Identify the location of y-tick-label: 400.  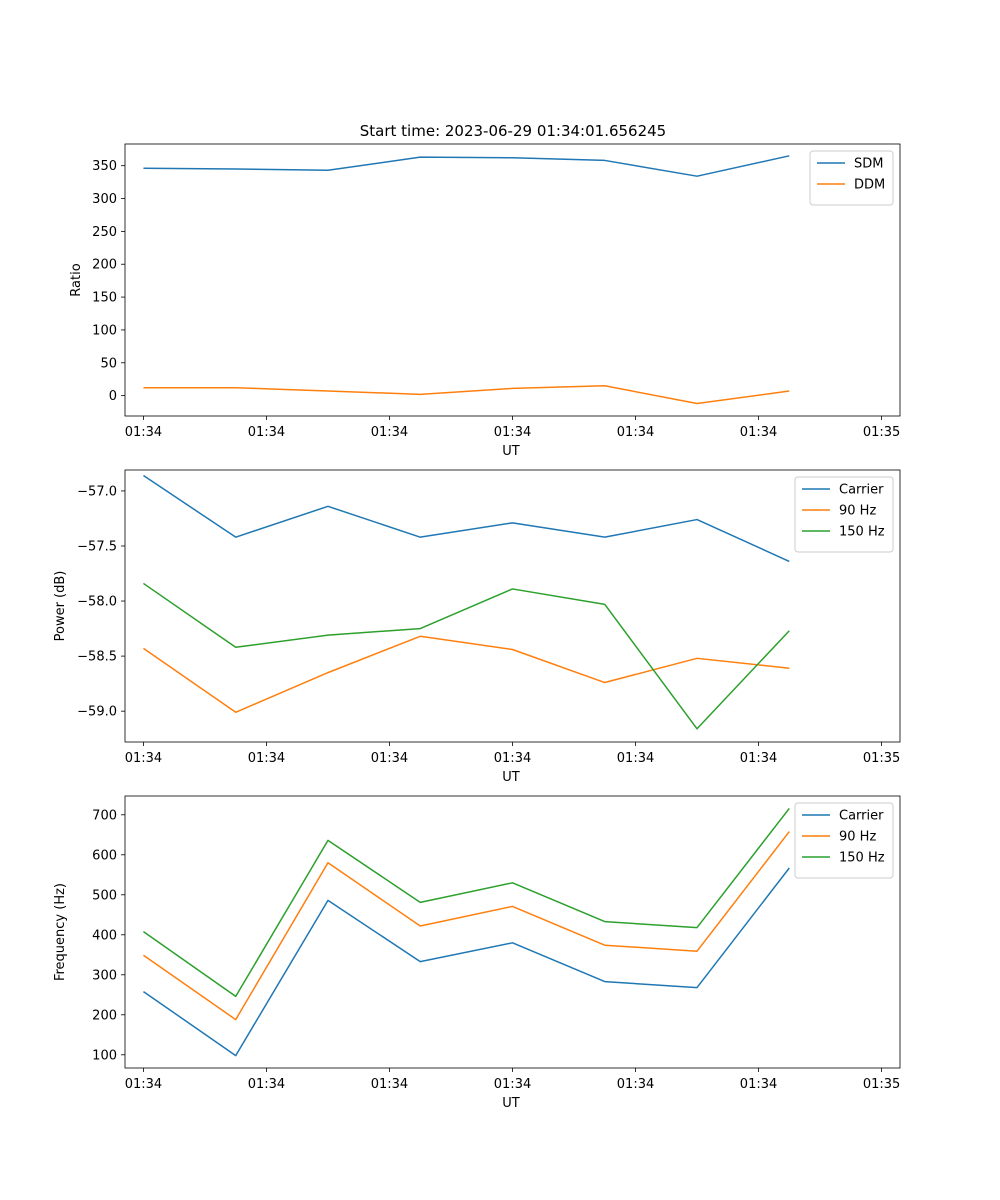
(104, 935).